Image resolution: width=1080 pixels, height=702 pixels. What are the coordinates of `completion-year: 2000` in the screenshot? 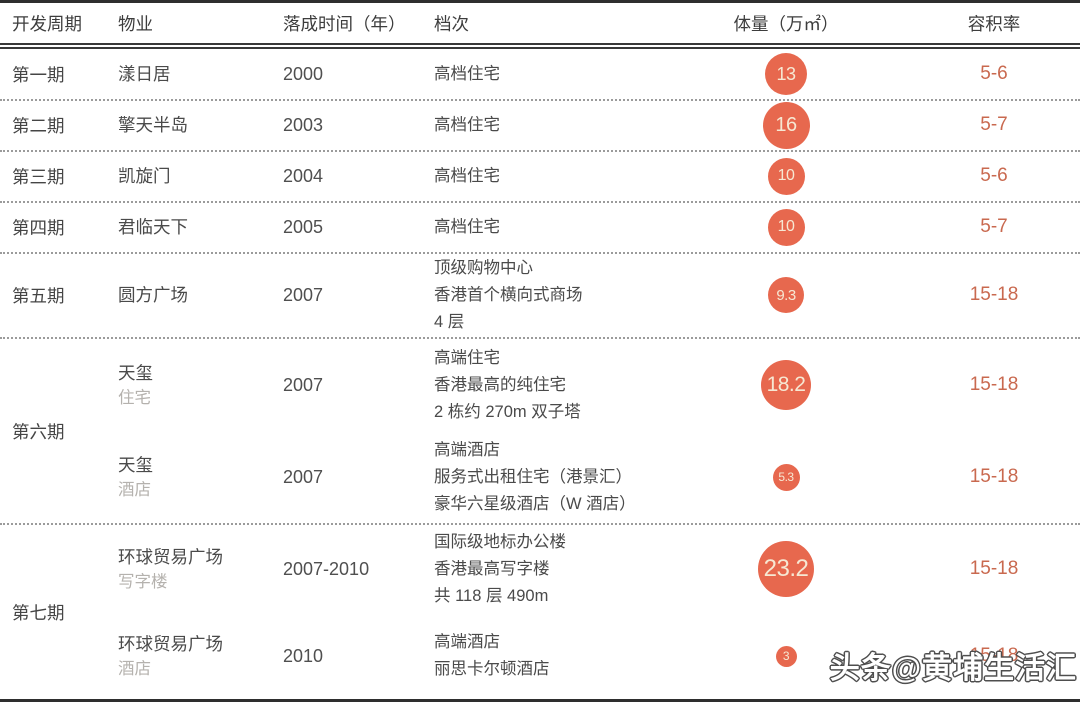 It's located at (303, 73).